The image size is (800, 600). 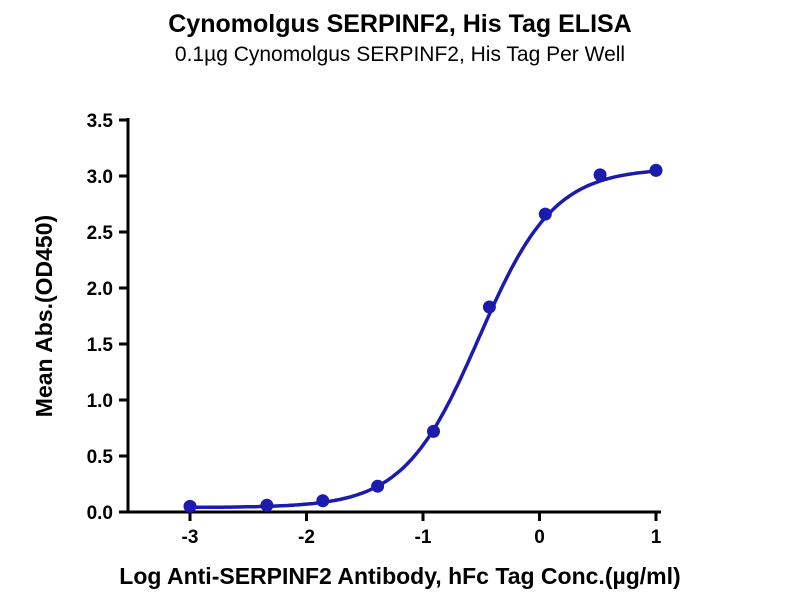 What do you see at coordinates (539, 537) in the screenshot?
I see `x-tick-label: 0` at bounding box center [539, 537].